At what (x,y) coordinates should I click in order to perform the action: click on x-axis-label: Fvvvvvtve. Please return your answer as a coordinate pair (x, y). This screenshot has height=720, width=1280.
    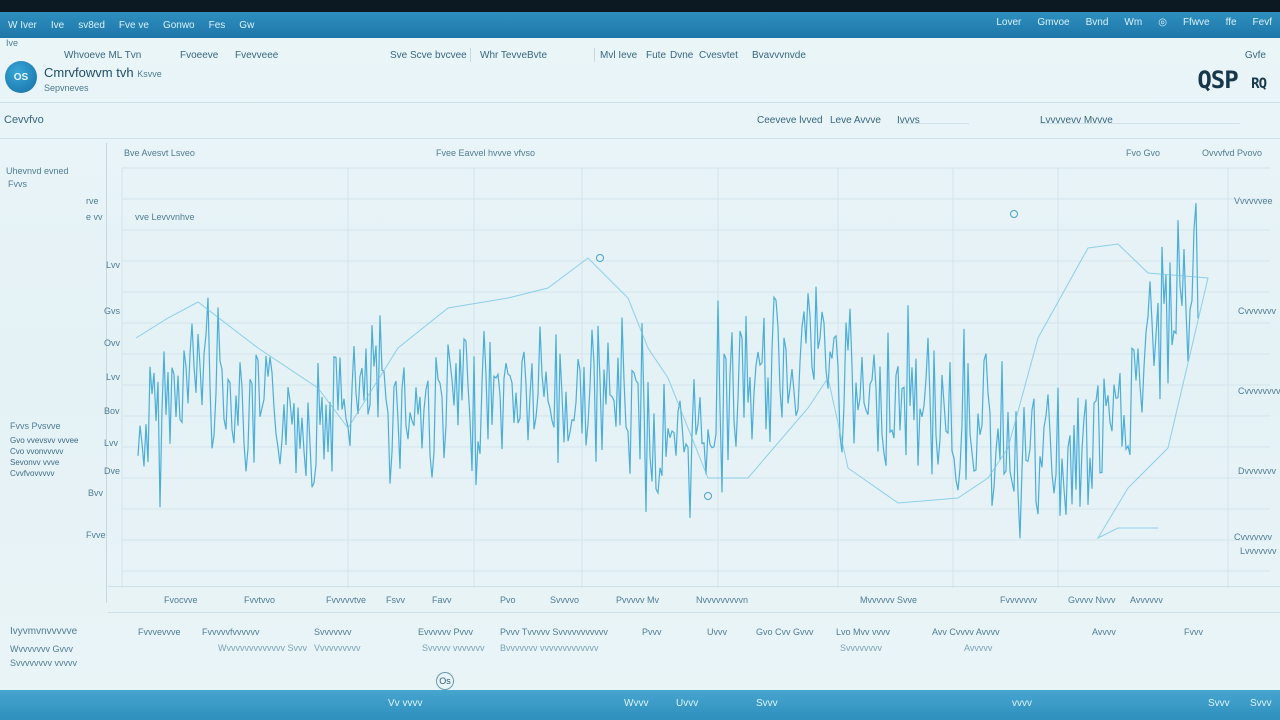
    Looking at the image, I should click on (346, 600).